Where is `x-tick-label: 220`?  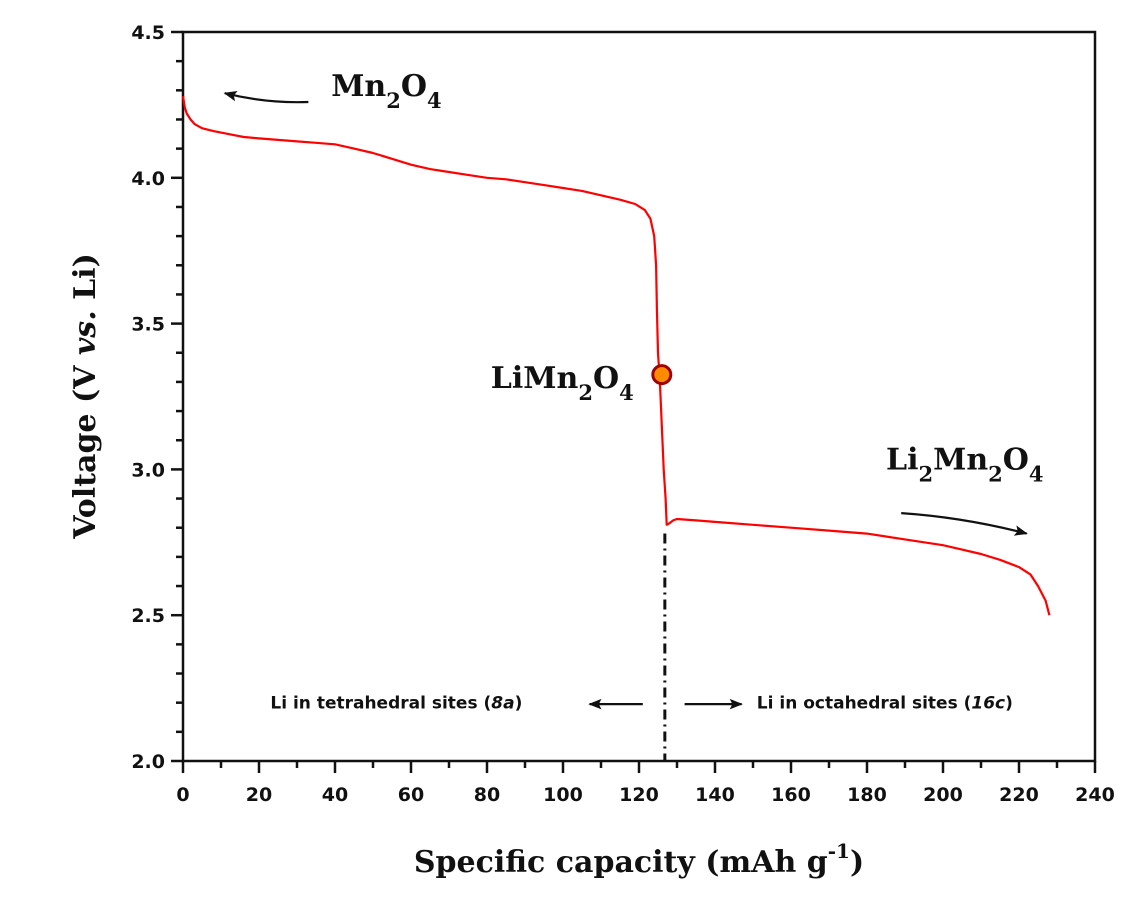
x-tick-label: 220 is located at coordinates (1019, 795).